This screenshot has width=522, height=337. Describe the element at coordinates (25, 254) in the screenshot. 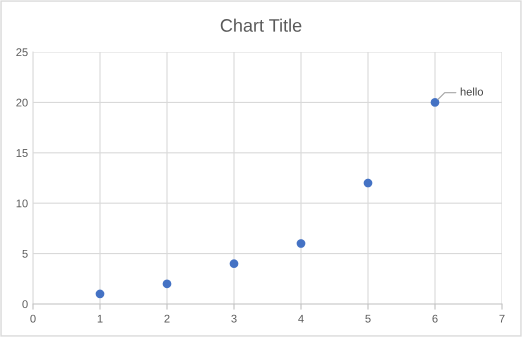

I see `y-tick-label: 5` at that location.